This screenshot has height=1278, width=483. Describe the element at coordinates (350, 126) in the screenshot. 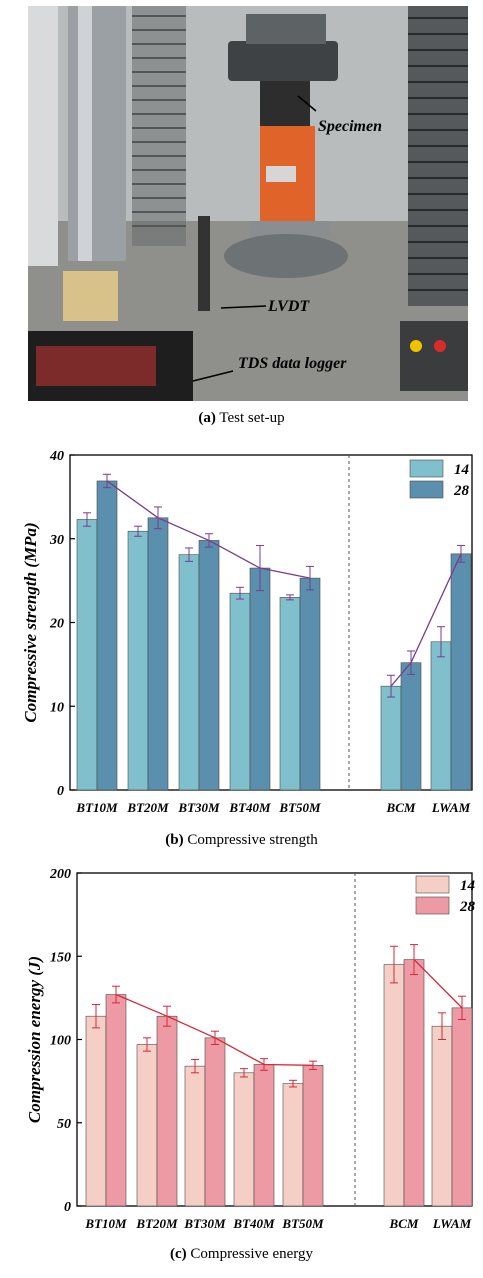

I see `specimen-label: Specimen` at that location.